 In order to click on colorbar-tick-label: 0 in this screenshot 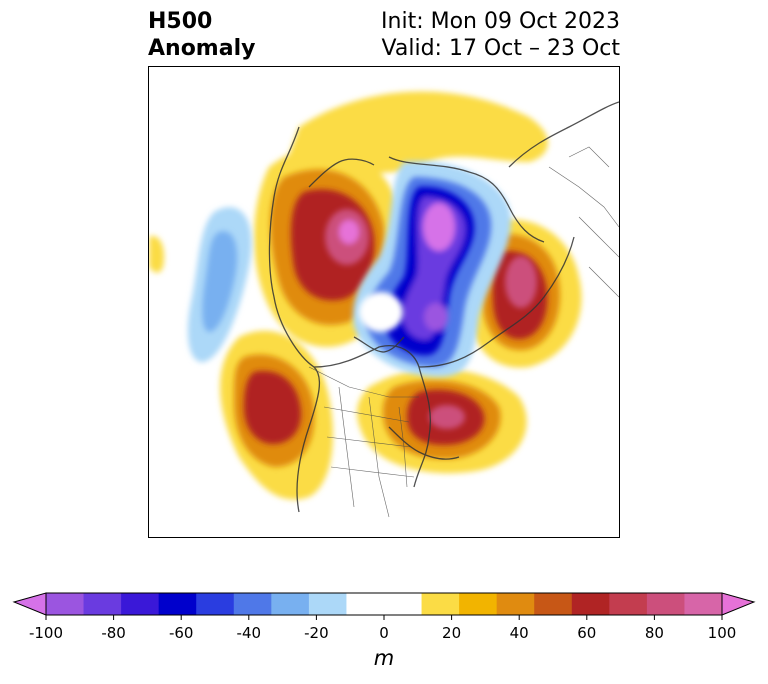, I will do `click(384, 633)`.